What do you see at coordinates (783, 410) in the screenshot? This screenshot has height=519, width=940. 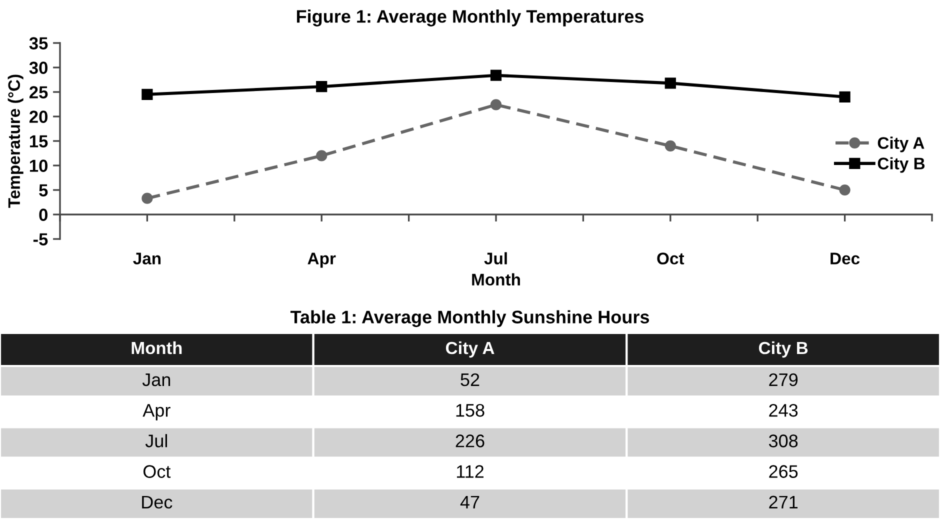 I see `data-label: 243` at bounding box center [783, 410].